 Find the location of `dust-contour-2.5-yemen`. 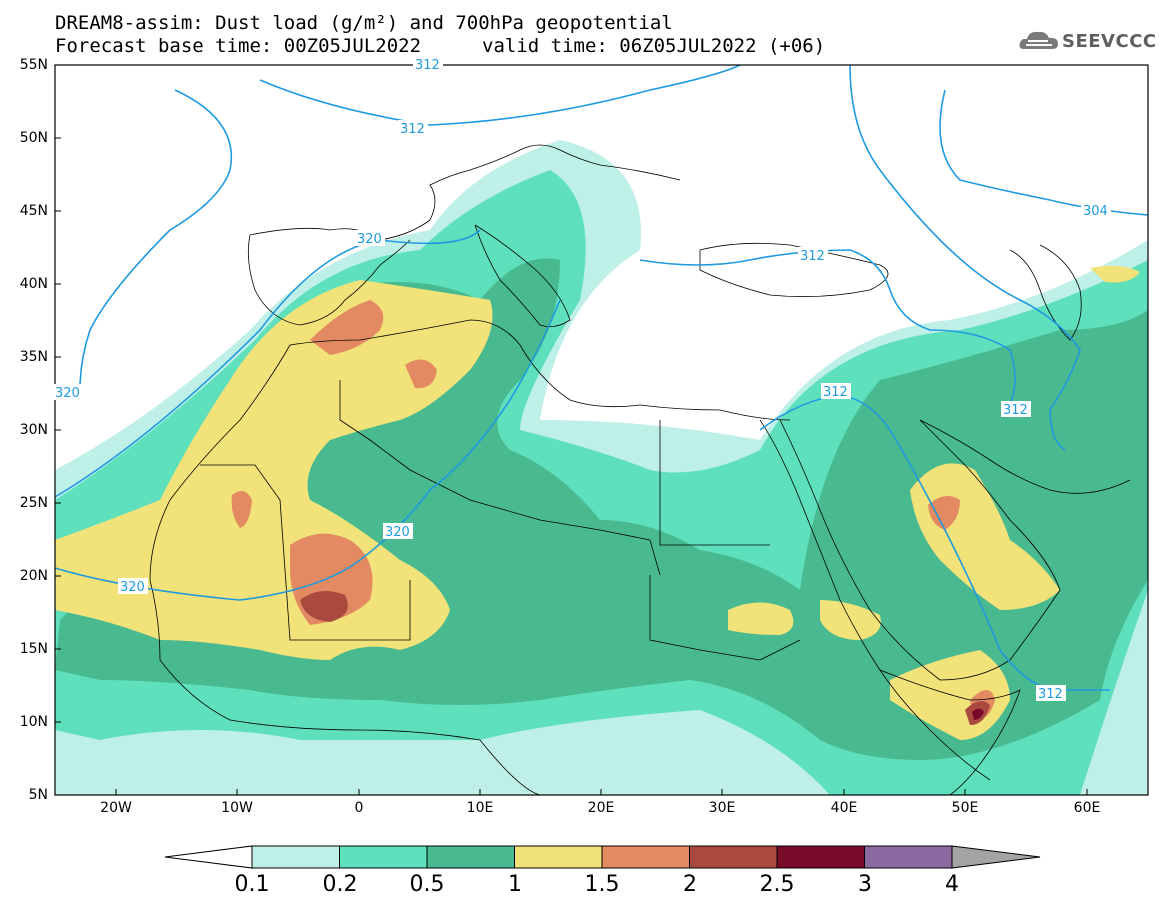

dust-contour-2.5-yemen is located at coordinates (978, 714).